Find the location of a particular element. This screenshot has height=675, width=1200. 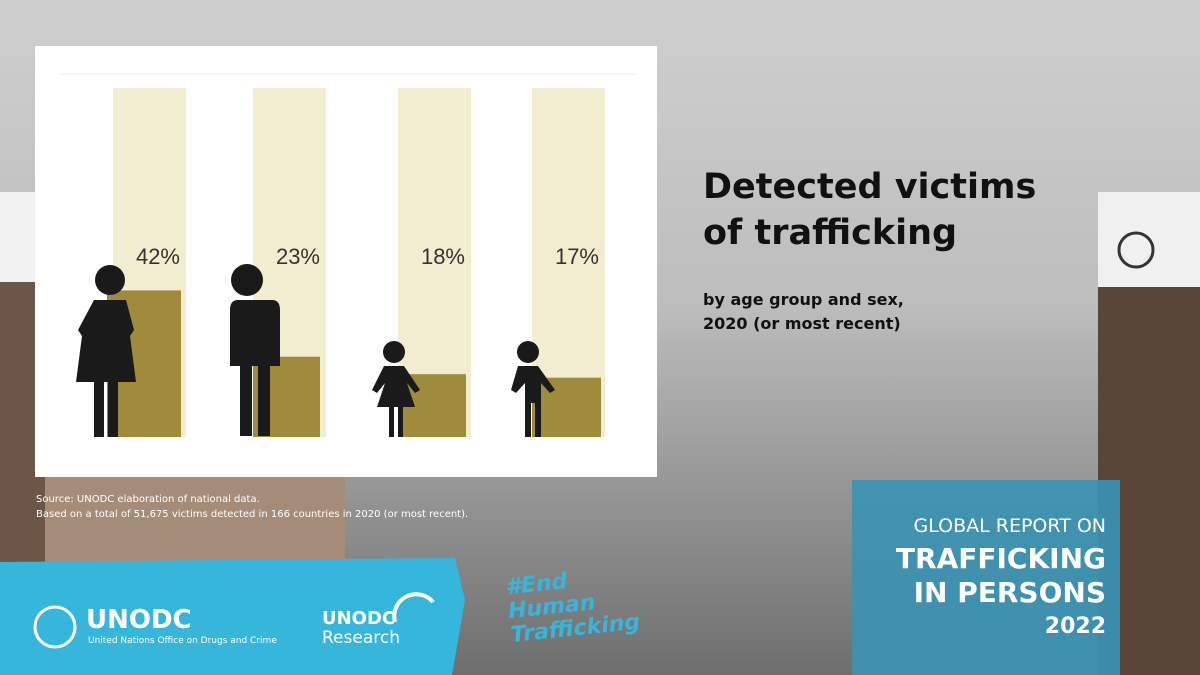

brand-logo: UNODC is located at coordinates (139, 620).